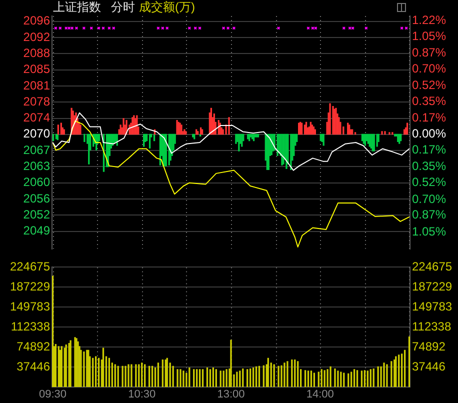  I want to click on y-tick-label: 2049, so click(36, 231).